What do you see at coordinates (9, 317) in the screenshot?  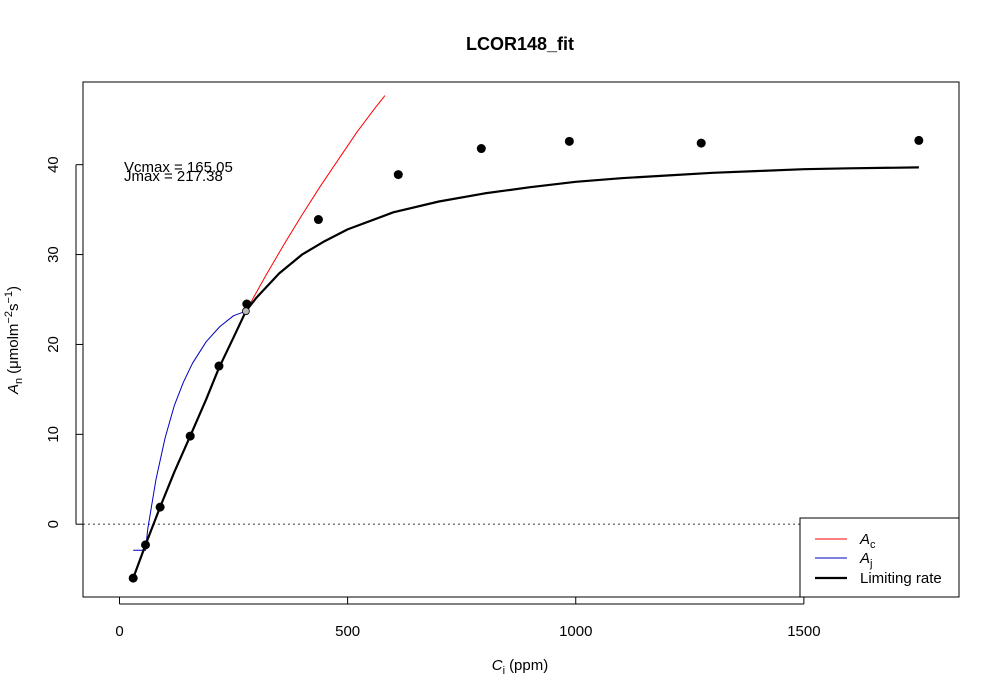 I see `y-axis-title-exp1: −2` at bounding box center [9, 317].